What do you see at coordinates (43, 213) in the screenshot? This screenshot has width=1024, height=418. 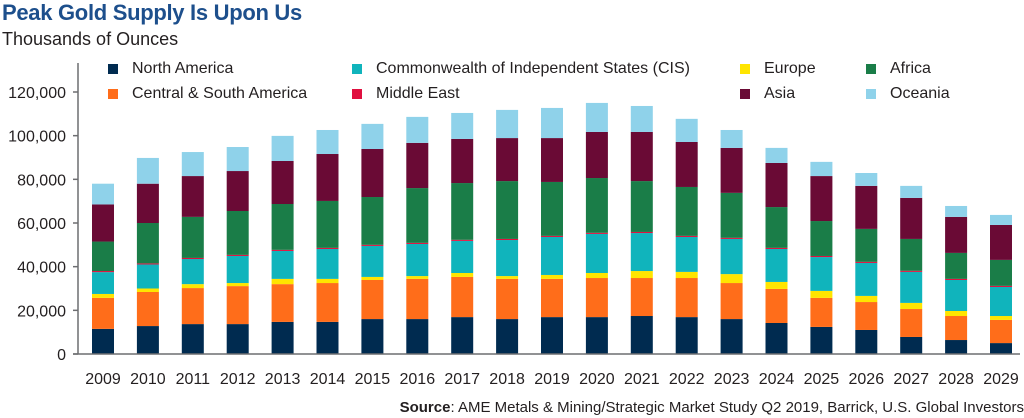 I see `y-axis: 0 20,000 40,000 60,000 80,000 100,000 120,000` at bounding box center [43, 213].